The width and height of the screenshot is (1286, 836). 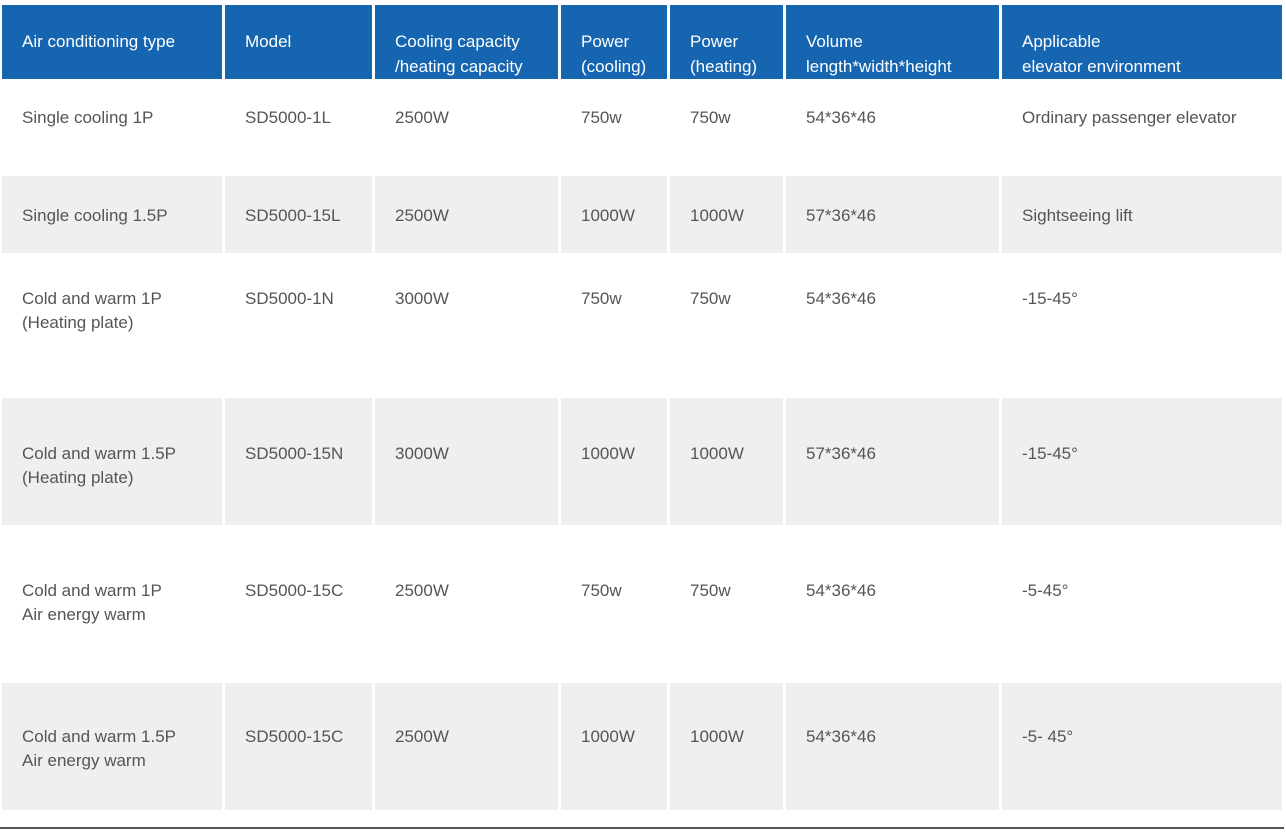 I want to click on cell-type: Cold and warm 1P Air energy warm, so click(x=112, y=604).